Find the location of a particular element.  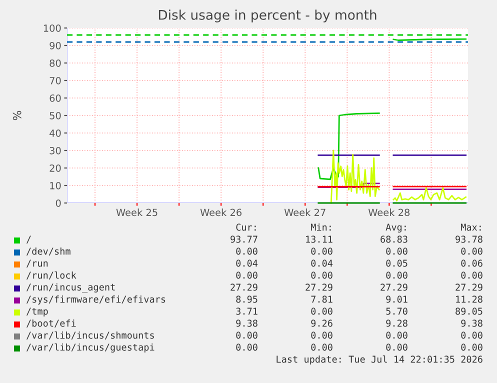

x-tick-label: Week 28 is located at coordinates (389, 212).